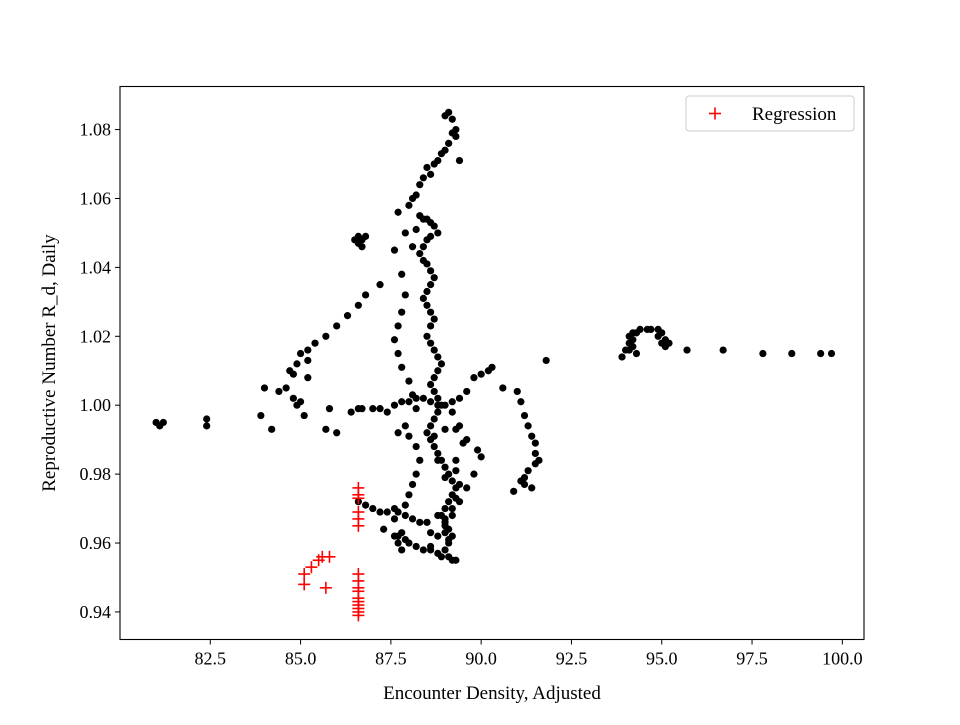 This screenshot has width=960, height=725. What do you see at coordinates (96, 198) in the screenshot?
I see `y-tick-label: 1.06` at bounding box center [96, 198].